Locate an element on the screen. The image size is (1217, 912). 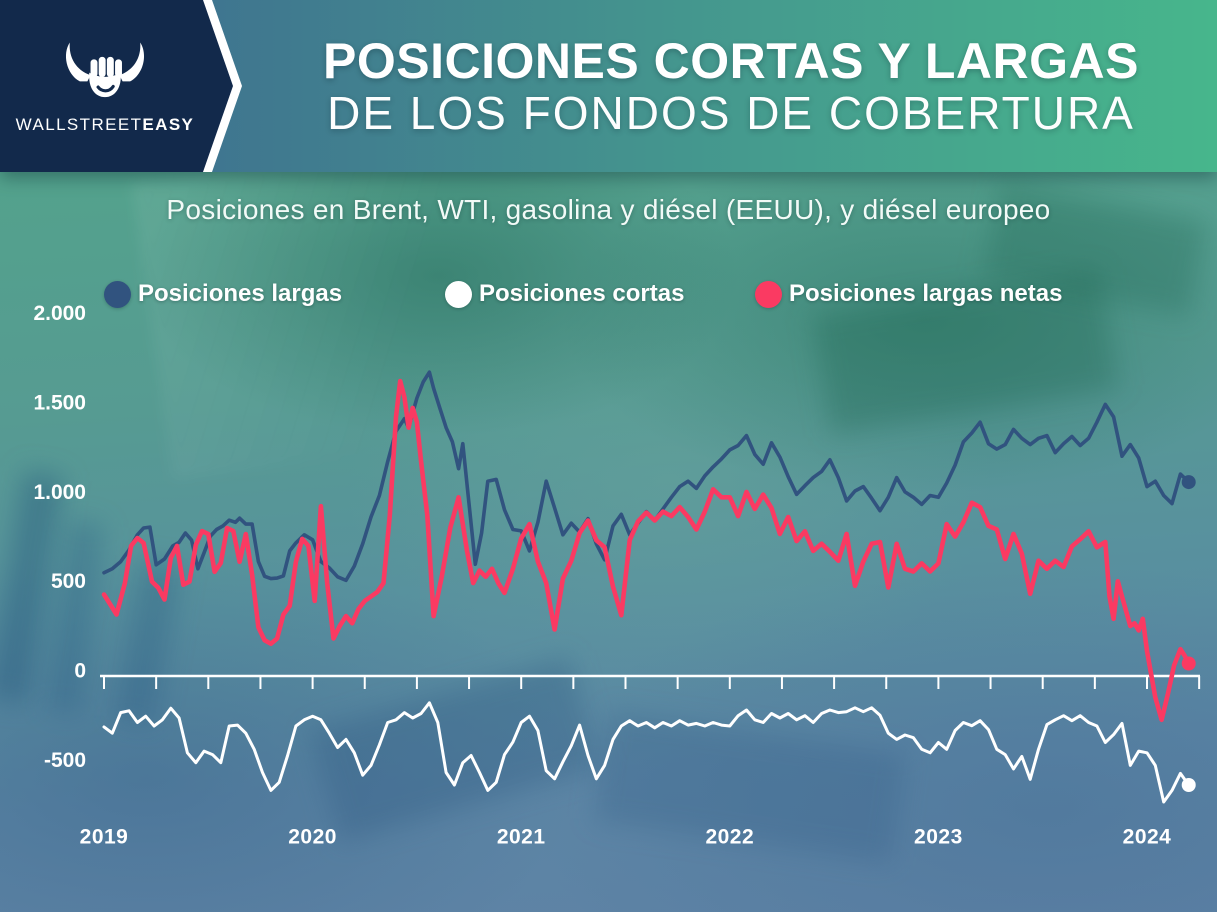
x-axis-label: 2023 is located at coordinates (938, 837).